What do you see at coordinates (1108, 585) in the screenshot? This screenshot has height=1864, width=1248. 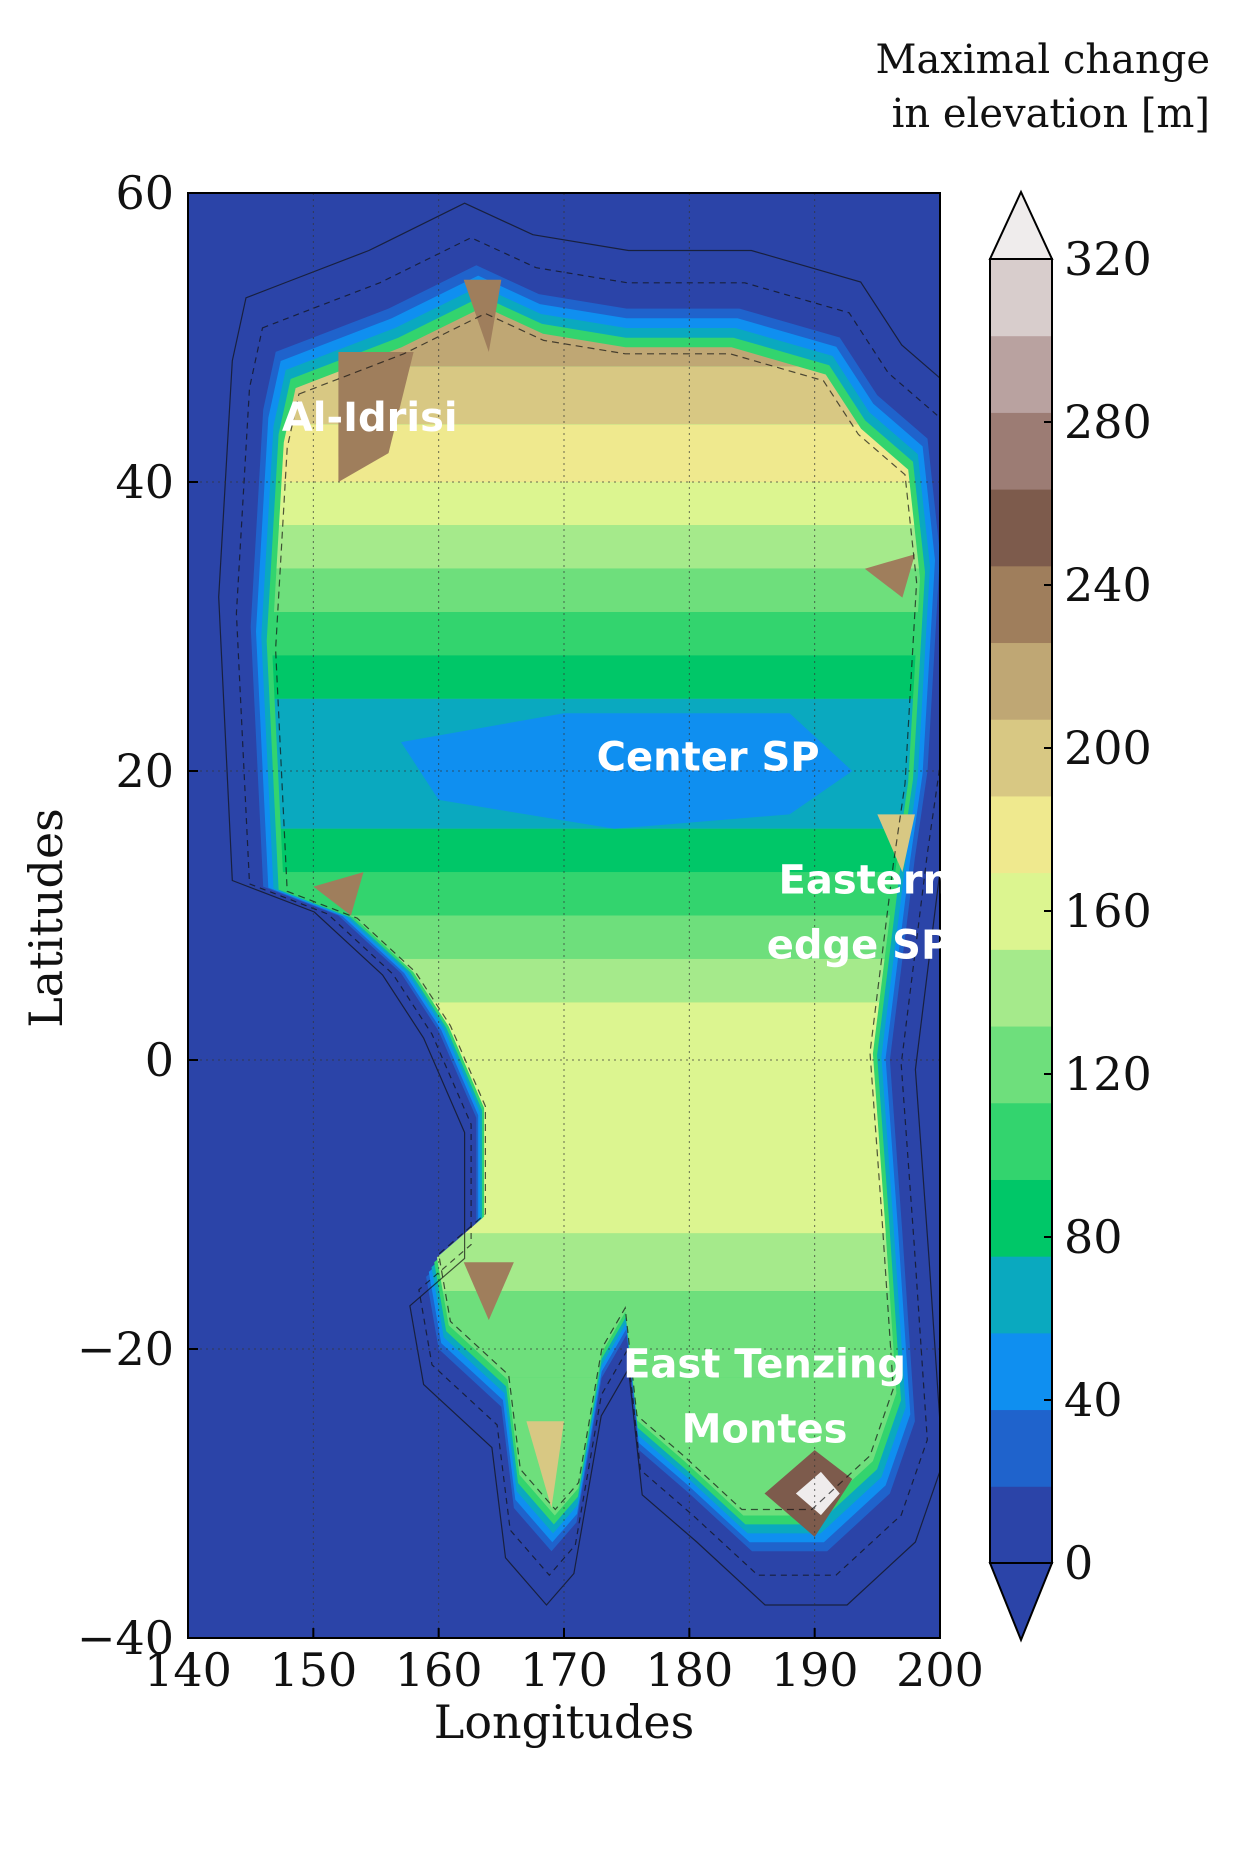 I see `colorbar-tick-label-2: 240` at bounding box center [1108, 585].